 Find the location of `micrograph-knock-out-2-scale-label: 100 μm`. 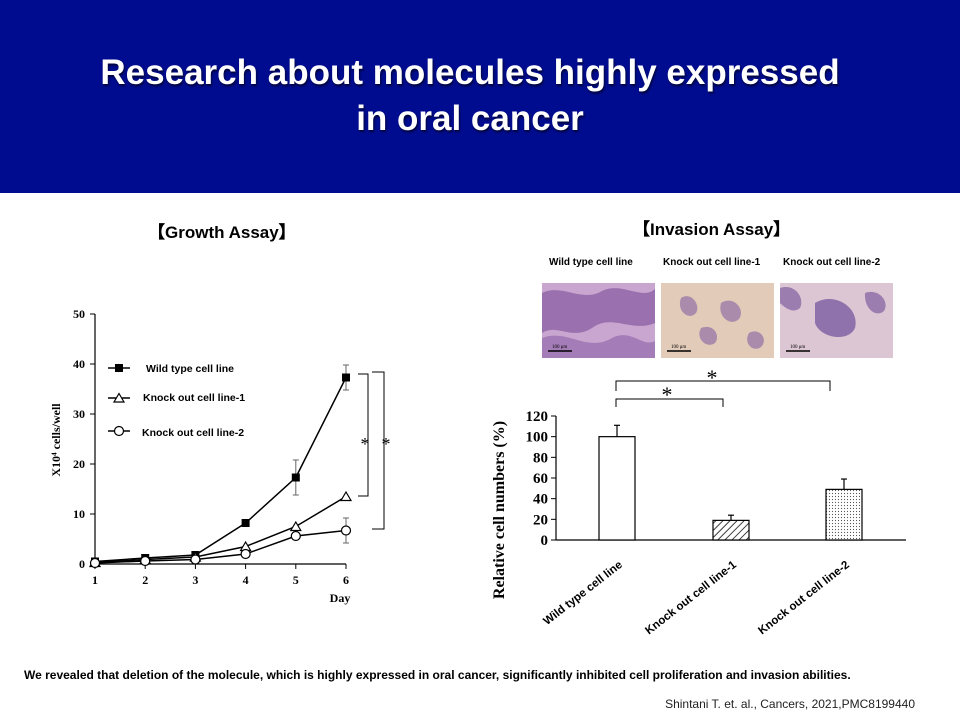

micrograph-knock-out-2-scale-label: 100 μm is located at coordinates (797, 347).